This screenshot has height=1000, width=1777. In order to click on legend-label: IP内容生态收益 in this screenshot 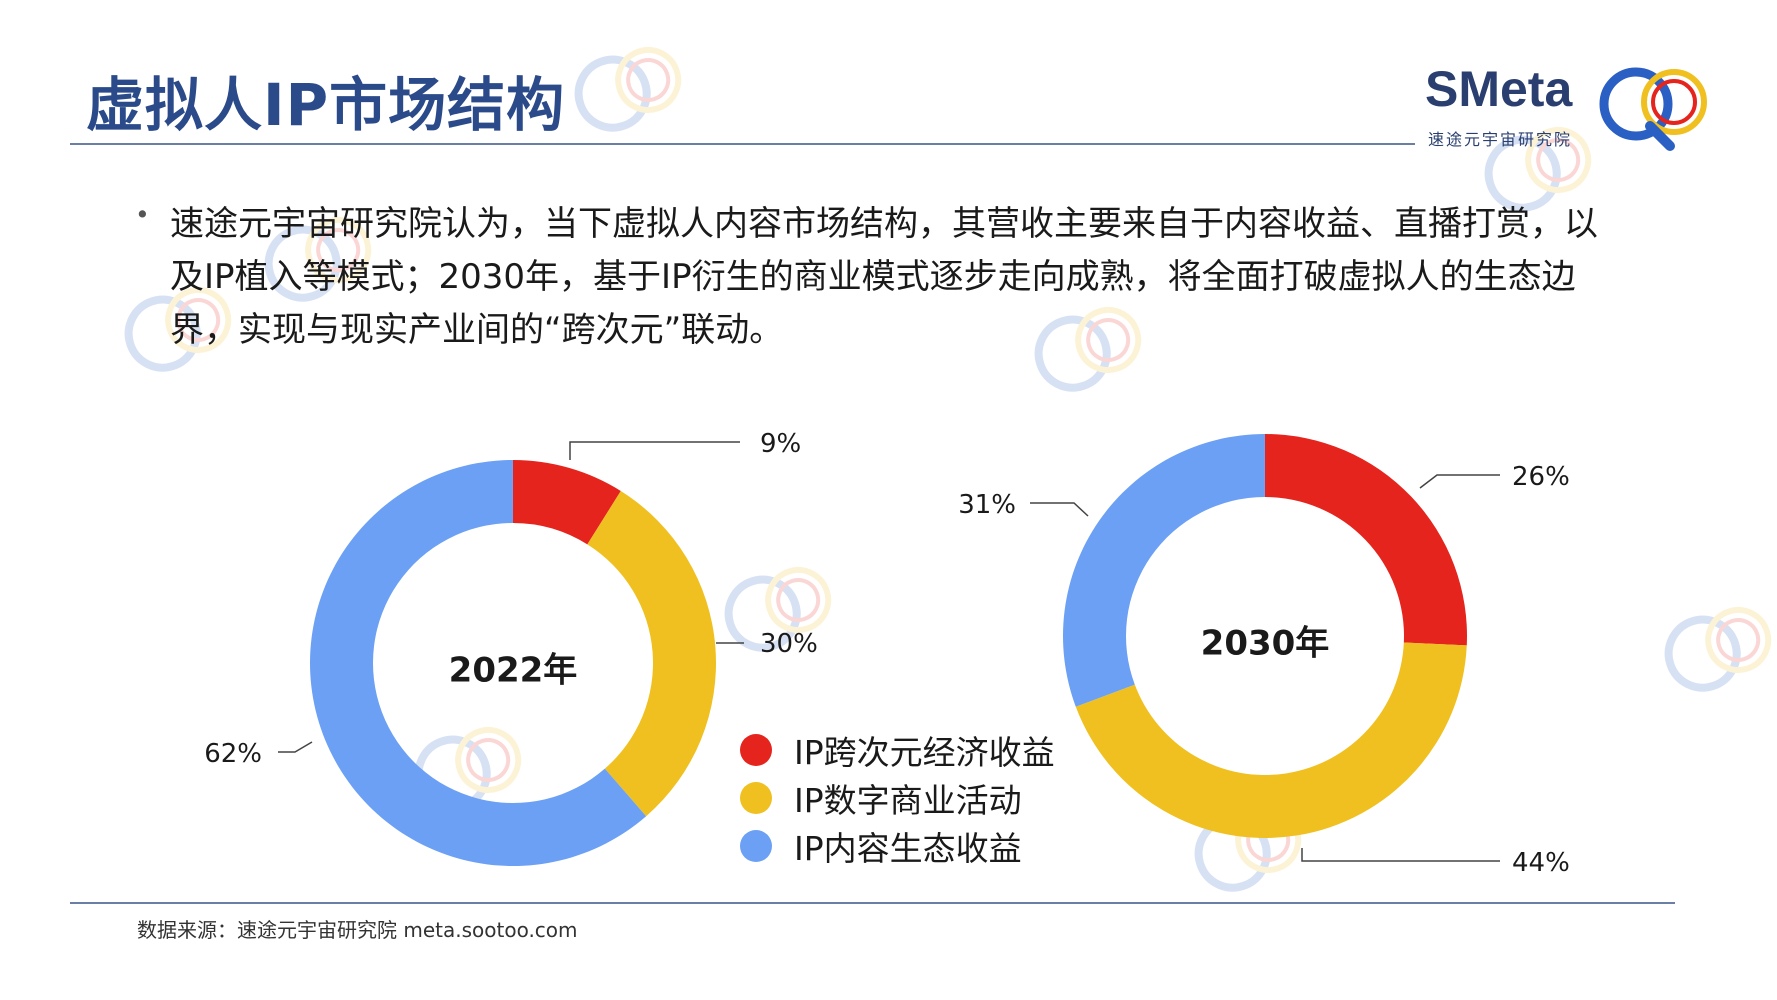, I will do `click(908, 848)`.